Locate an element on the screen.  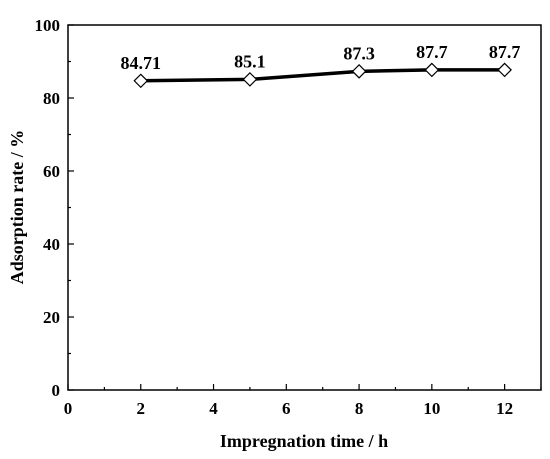
data-label: 85.1 is located at coordinates (250, 61).